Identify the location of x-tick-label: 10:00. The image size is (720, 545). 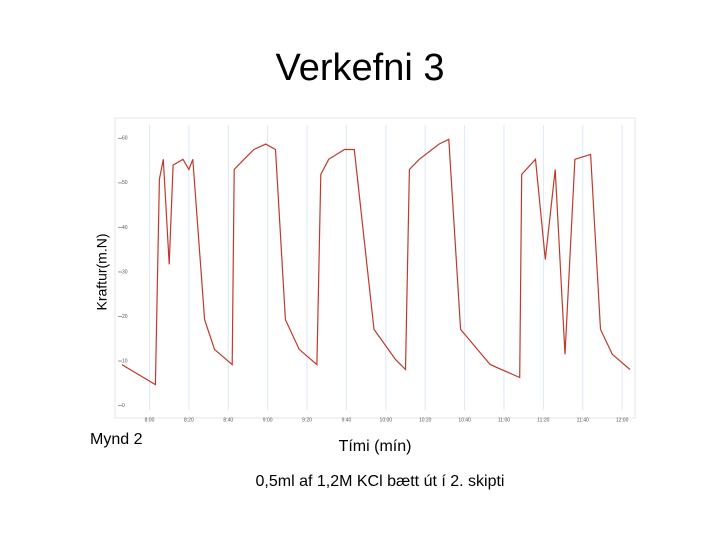
(386, 420).